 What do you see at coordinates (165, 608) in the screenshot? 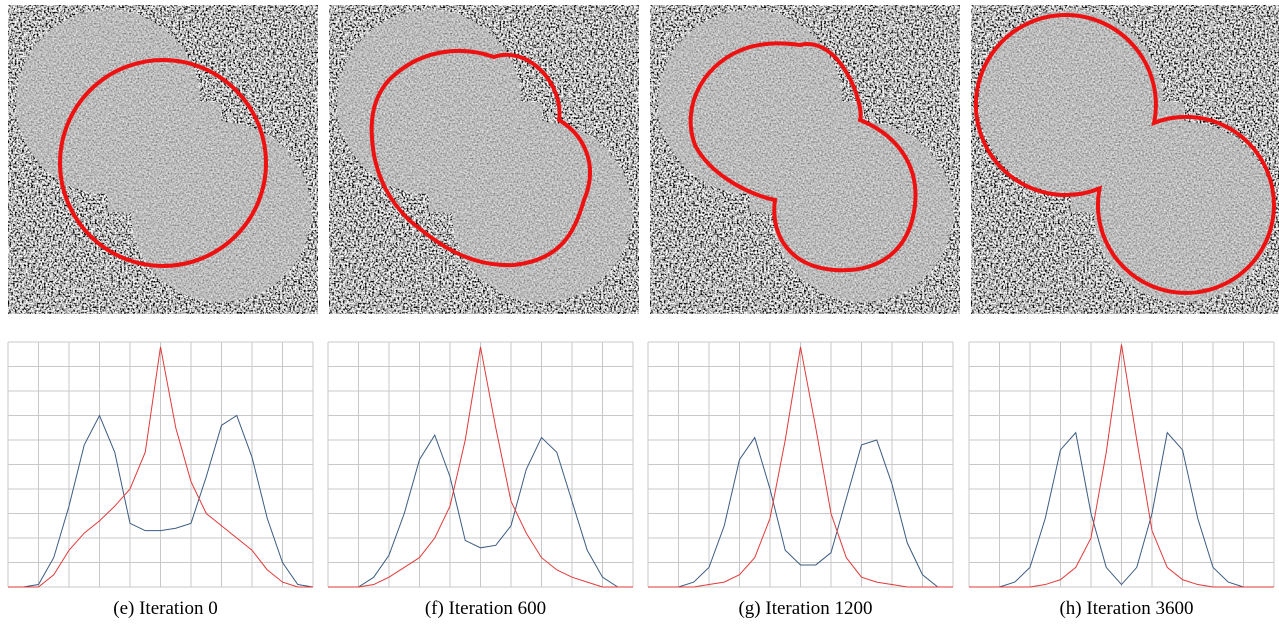
I see `caption: (e) Iteration 0` at bounding box center [165, 608].